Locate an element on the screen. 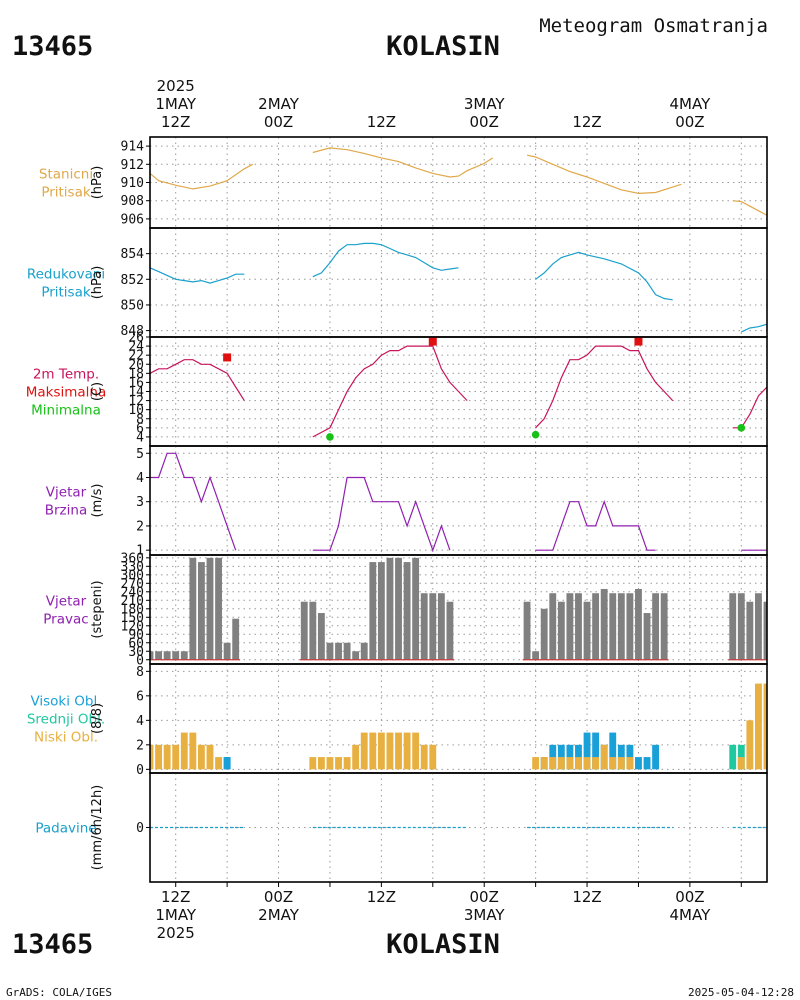 Image resolution: width=800 pixels, height=1000 pixels. y-tick-label: 910 is located at coordinates (132, 183).